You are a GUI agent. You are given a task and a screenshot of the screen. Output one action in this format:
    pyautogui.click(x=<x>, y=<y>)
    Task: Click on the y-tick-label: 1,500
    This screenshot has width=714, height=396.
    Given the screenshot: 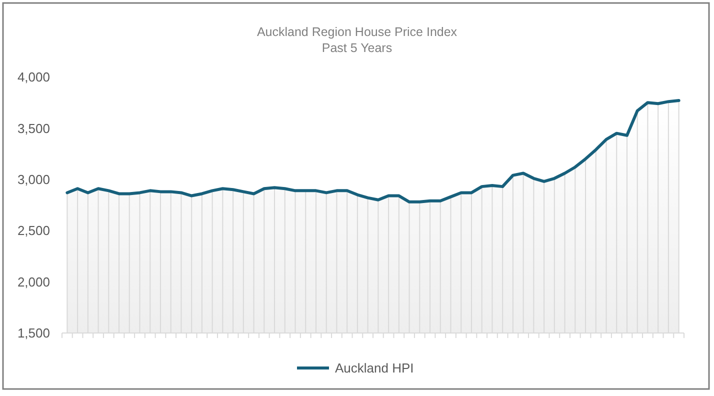 What is the action you would take?
    pyautogui.click(x=33, y=333)
    